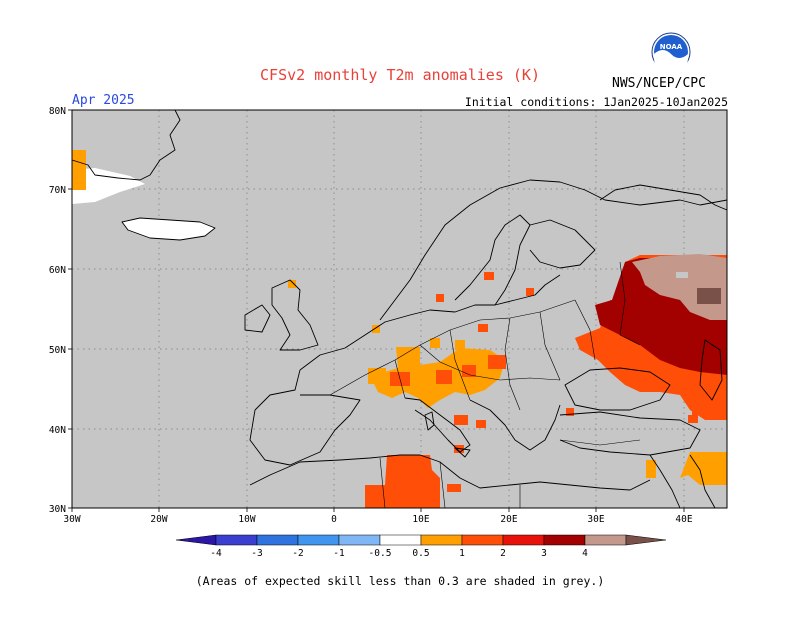  I want to click on lat-label-80n: 80N, so click(57, 111).